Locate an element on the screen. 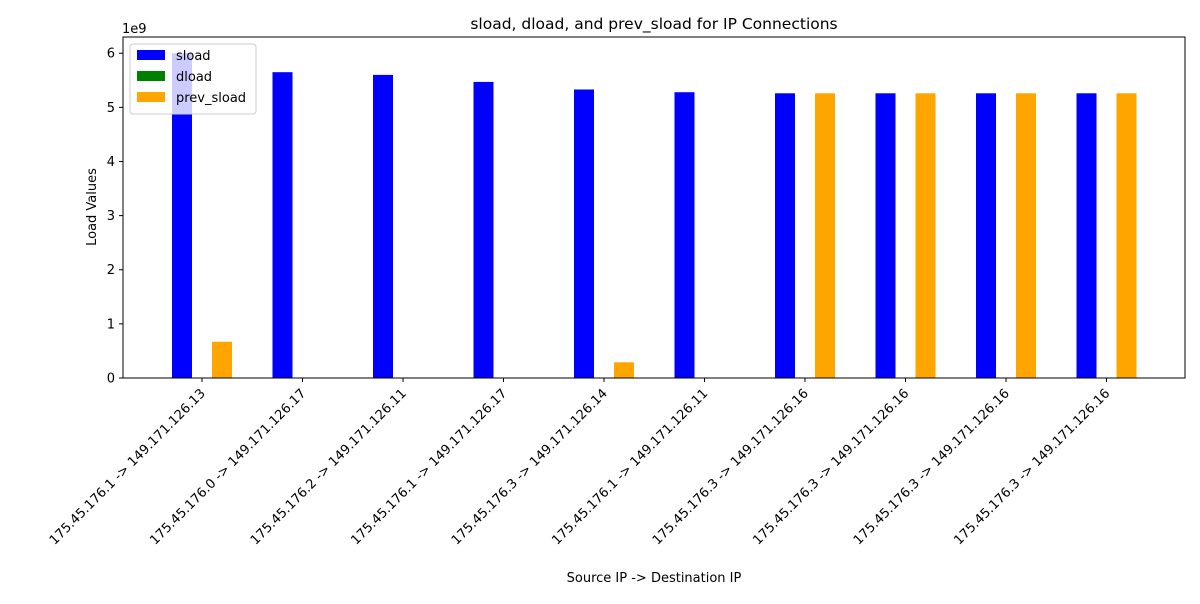 Image resolution: width=1200 pixels, height=604 pixels. legend-swatch-sload is located at coordinates (151, 55).